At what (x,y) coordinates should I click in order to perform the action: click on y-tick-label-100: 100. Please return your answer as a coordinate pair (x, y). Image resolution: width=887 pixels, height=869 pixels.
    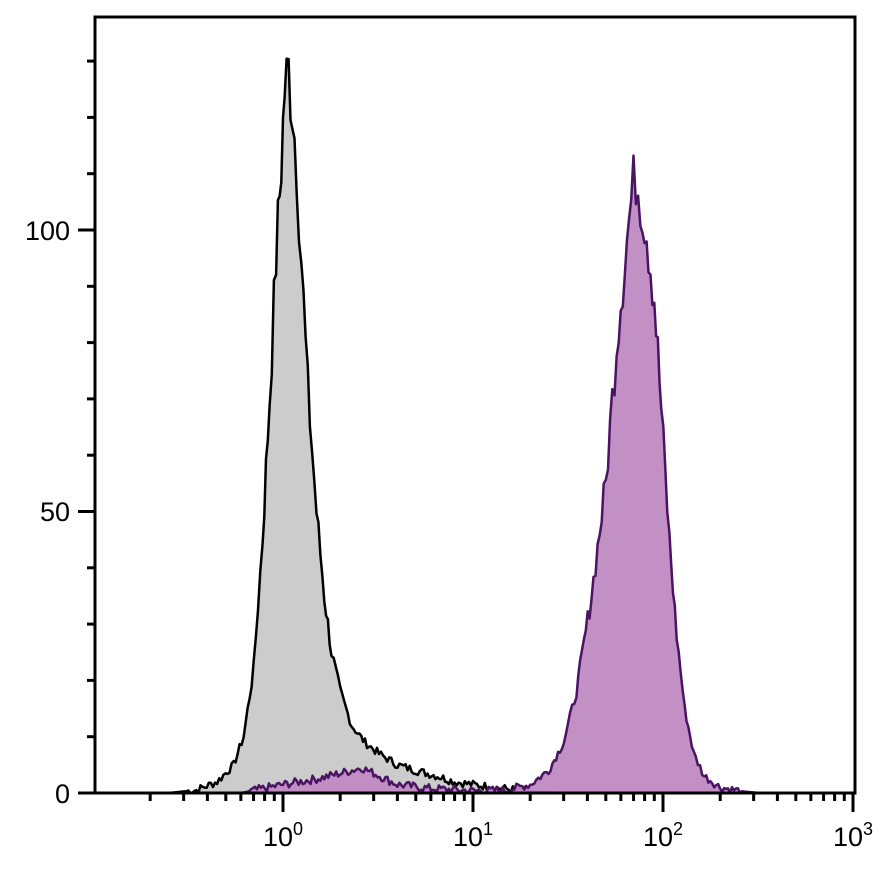
    Looking at the image, I should click on (47, 231).